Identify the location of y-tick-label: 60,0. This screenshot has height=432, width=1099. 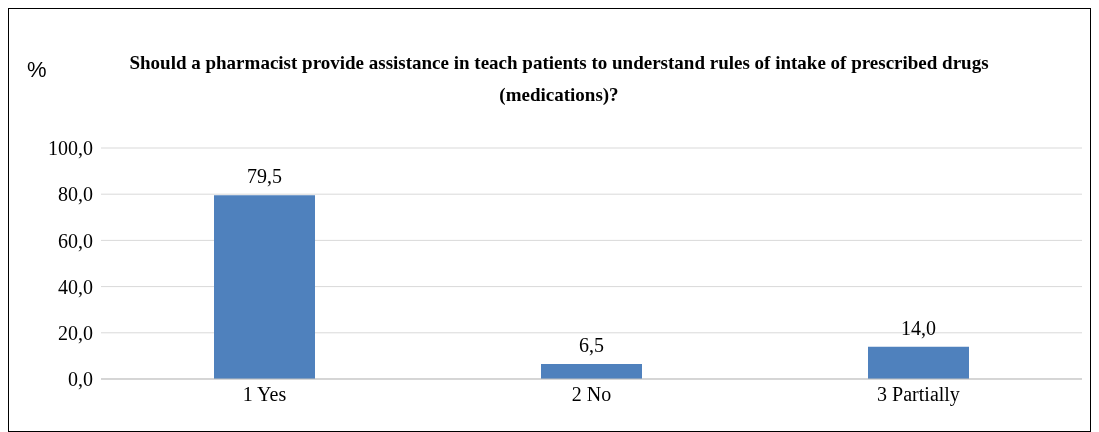
(75, 240).